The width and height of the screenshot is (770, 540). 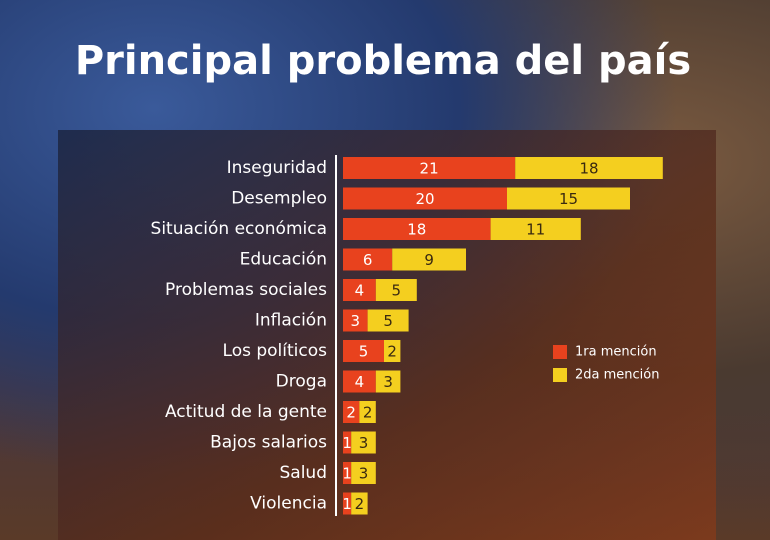 I want to click on category-label: Salud, so click(x=304, y=473).